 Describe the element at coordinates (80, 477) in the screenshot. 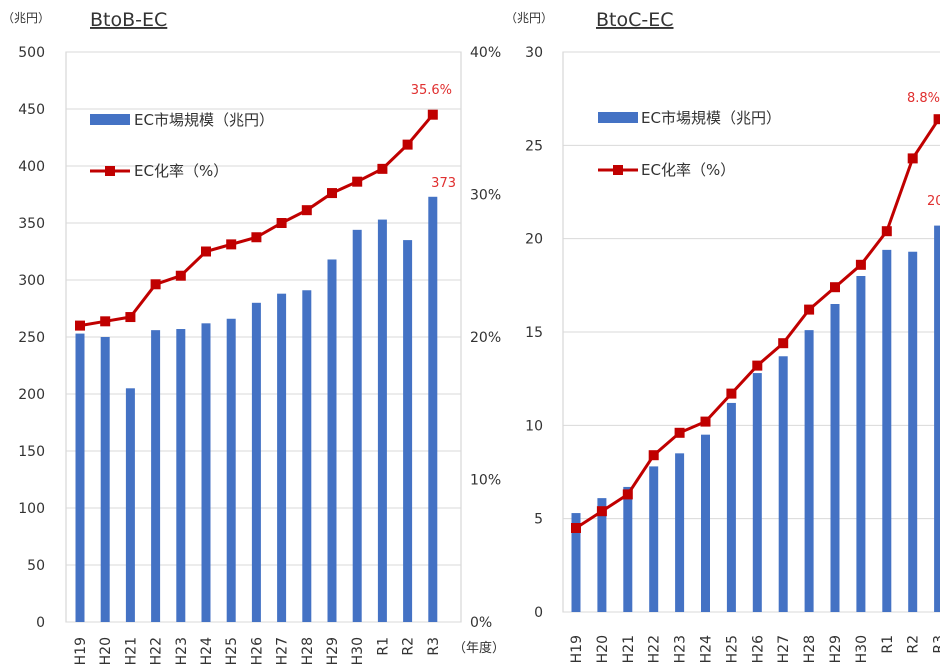

I see `btob-bar-H19` at that location.